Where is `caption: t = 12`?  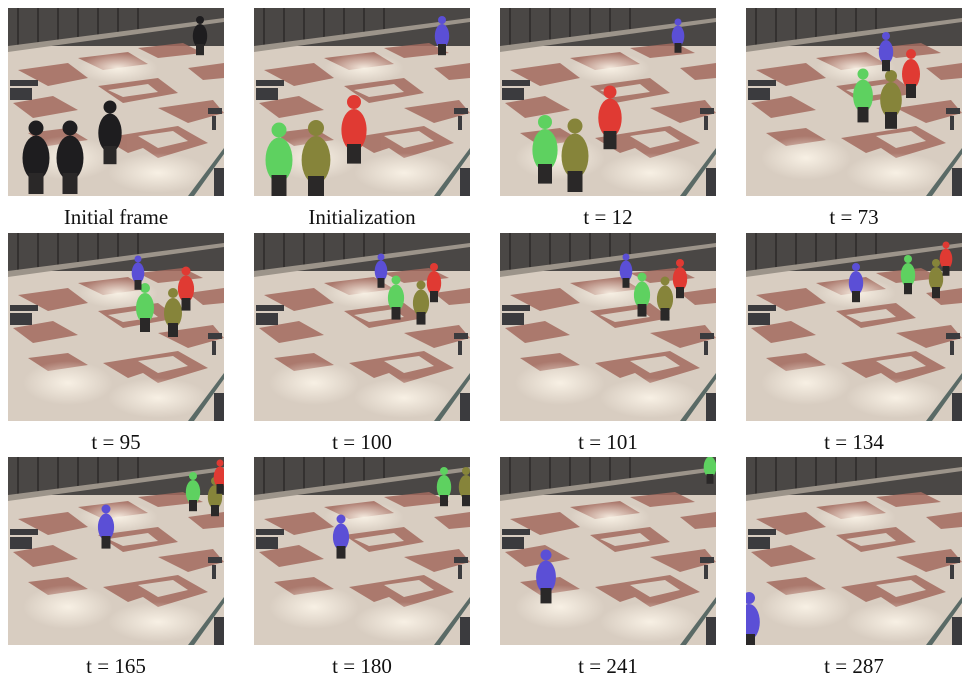 caption: t = 12 is located at coordinates (607, 217).